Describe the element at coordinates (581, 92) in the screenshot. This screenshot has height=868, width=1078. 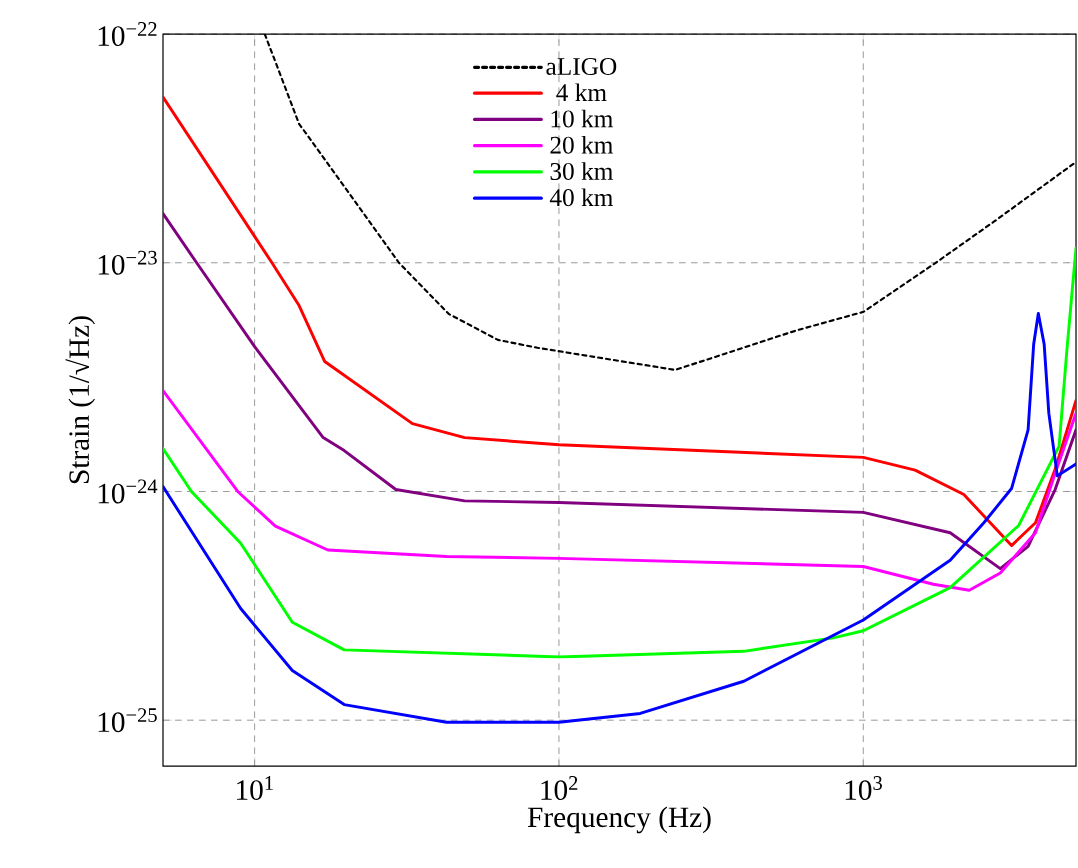
I see `legend-label: 4 km` at that location.